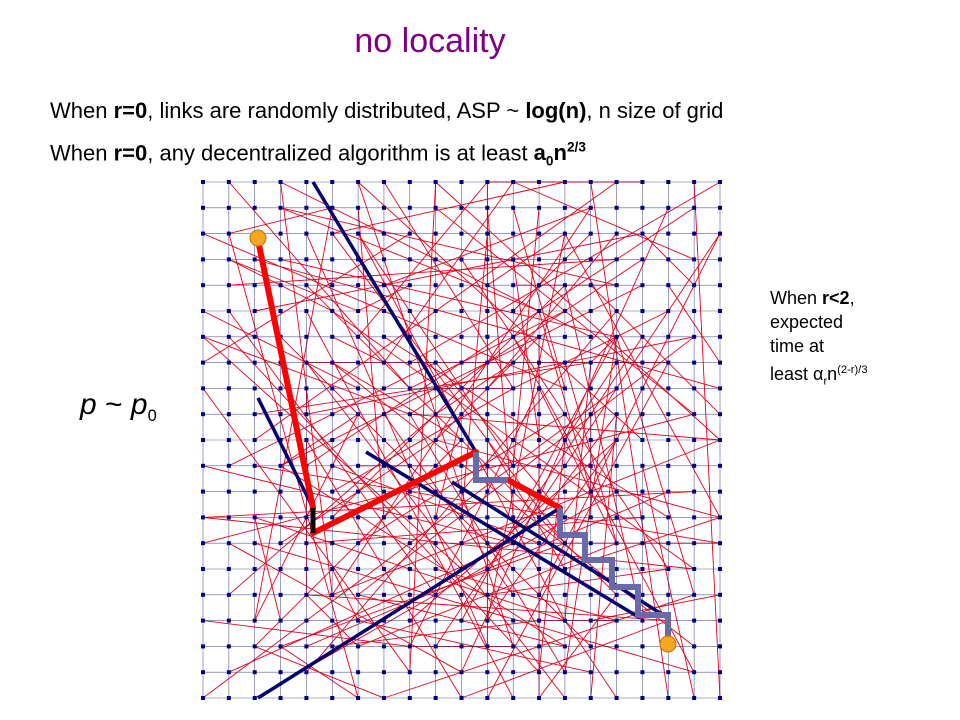 This screenshot has width=960, height=720. I want to click on text: a, so click(539, 153).